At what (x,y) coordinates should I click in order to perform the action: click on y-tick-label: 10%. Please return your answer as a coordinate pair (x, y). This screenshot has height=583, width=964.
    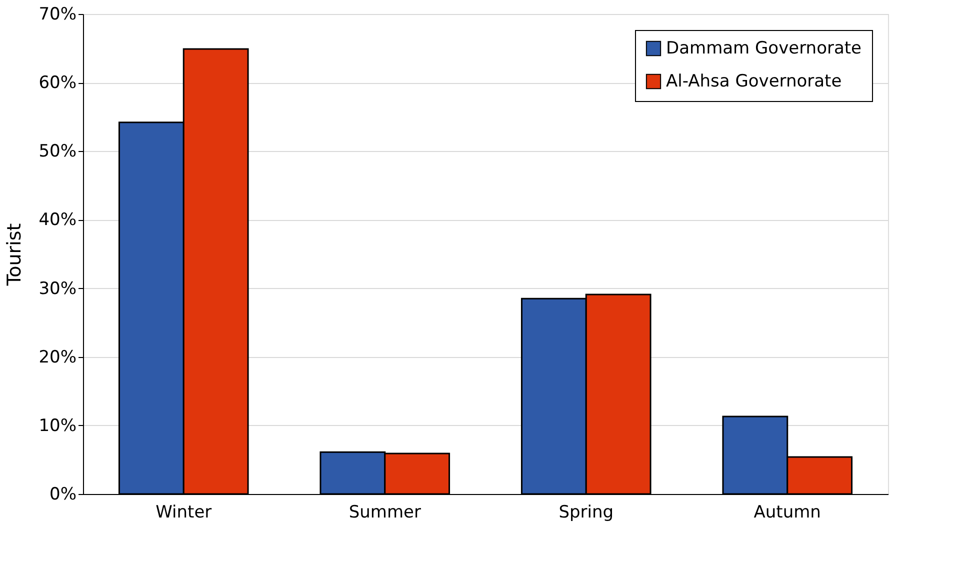
    Looking at the image, I should click on (57, 426).